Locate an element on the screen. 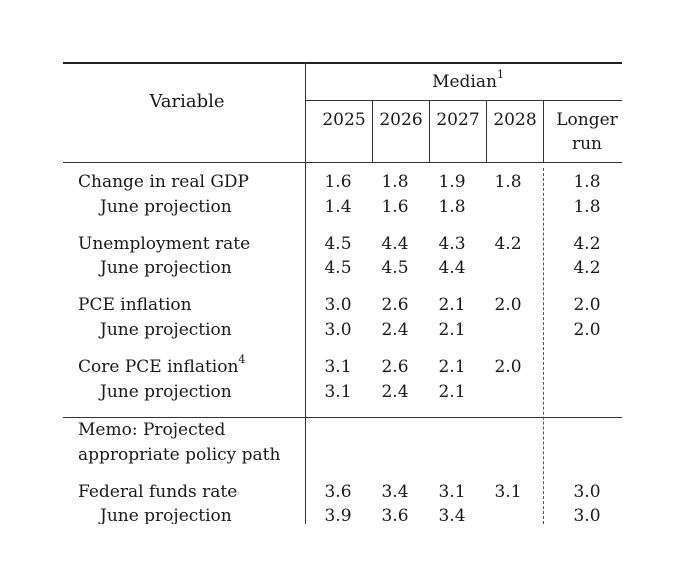  cell-2025: 3.6 is located at coordinates (338, 492).